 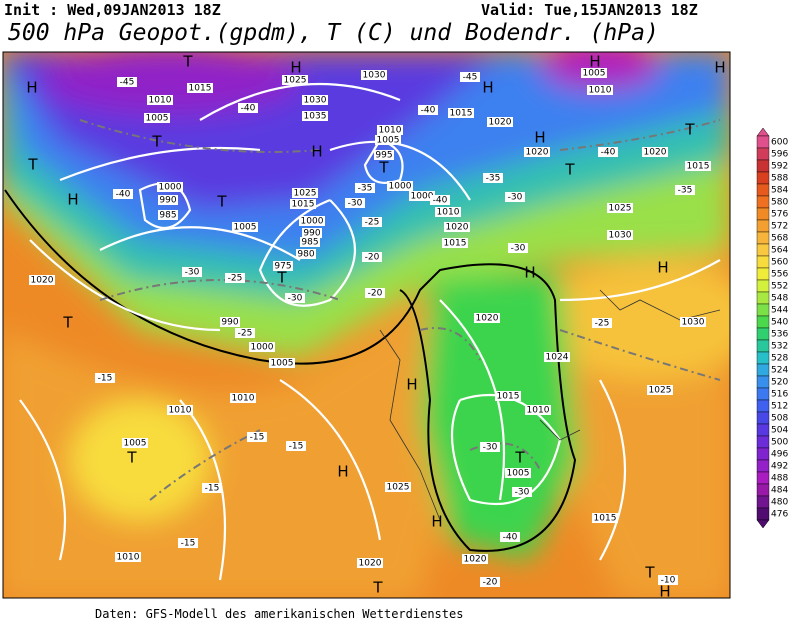 I want to click on colorbar-top-arrow, so click(x=763, y=132).